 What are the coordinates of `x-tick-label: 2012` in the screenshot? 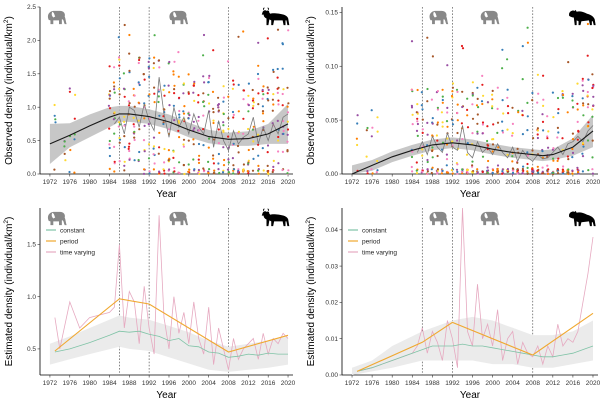 It's located at (553, 383).